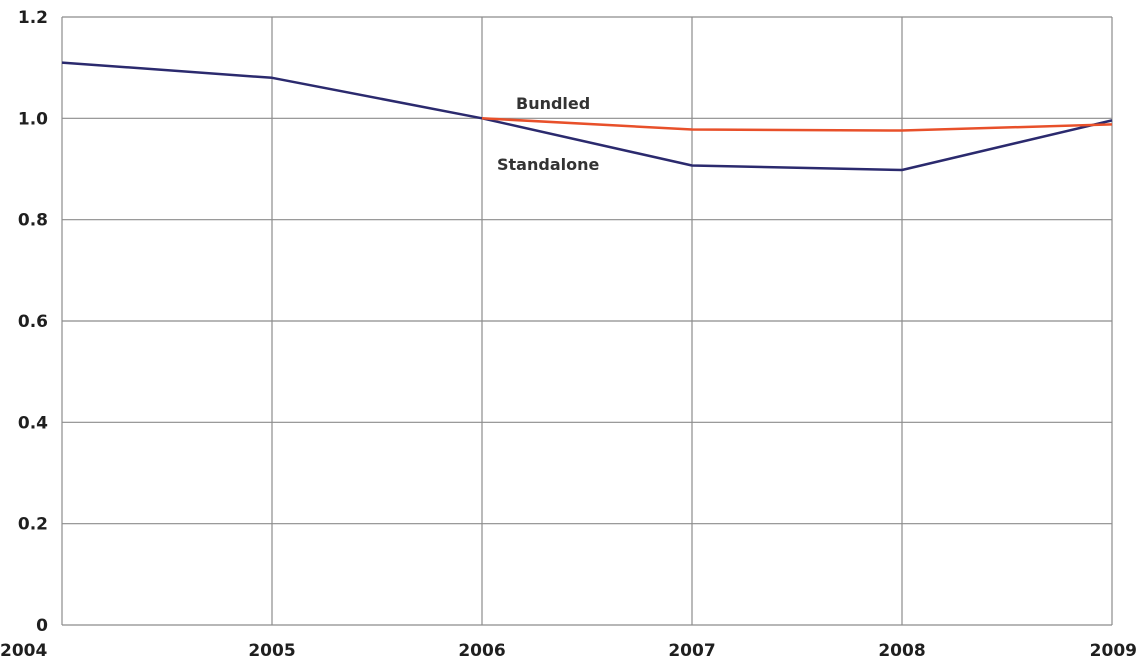  What do you see at coordinates (548, 164) in the screenshot?
I see `series-label-standalone: Standalone` at bounding box center [548, 164].